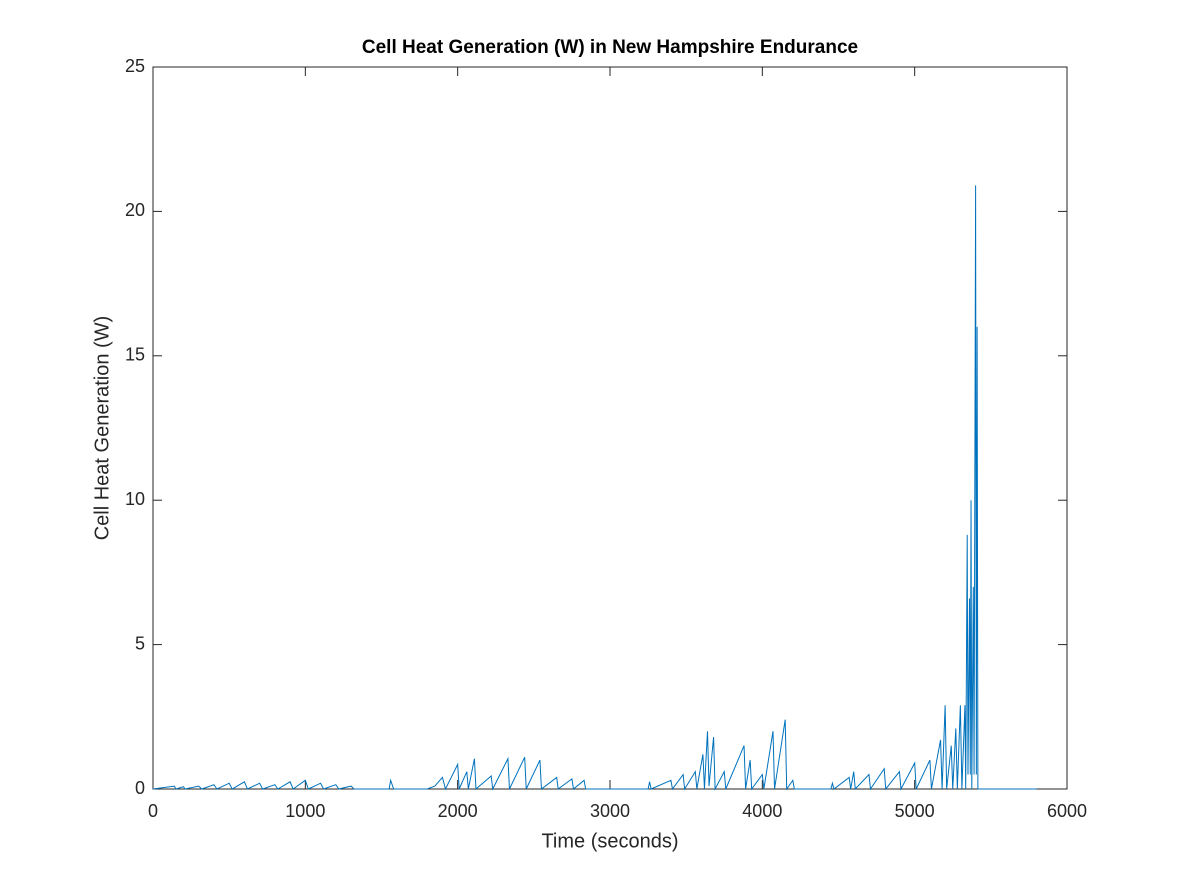 The width and height of the screenshot is (1181, 886). What do you see at coordinates (458, 811) in the screenshot?
I see `x-tick-label: 2000` at bounding box center [458, 811].